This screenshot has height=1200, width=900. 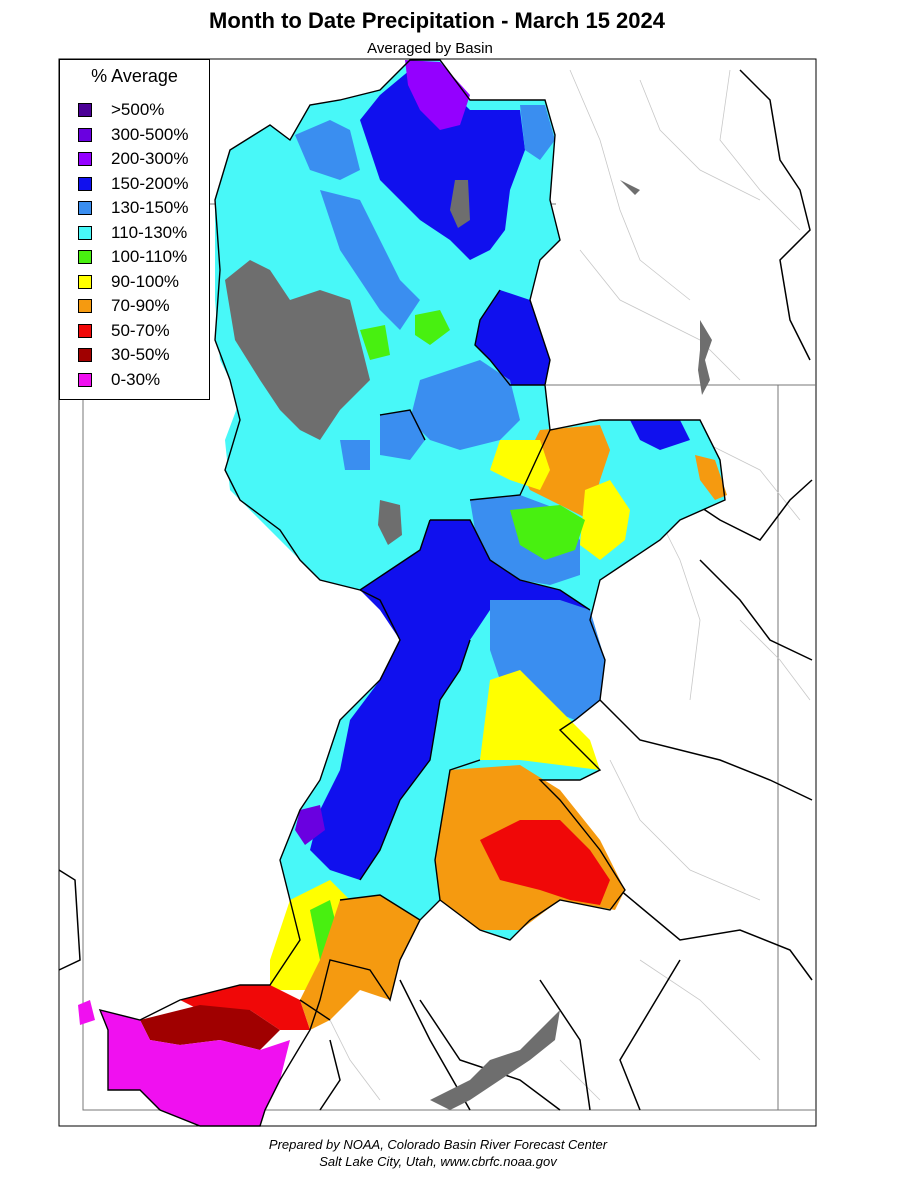 I want to click on region-90-100-se, so click(x=540, y=720).